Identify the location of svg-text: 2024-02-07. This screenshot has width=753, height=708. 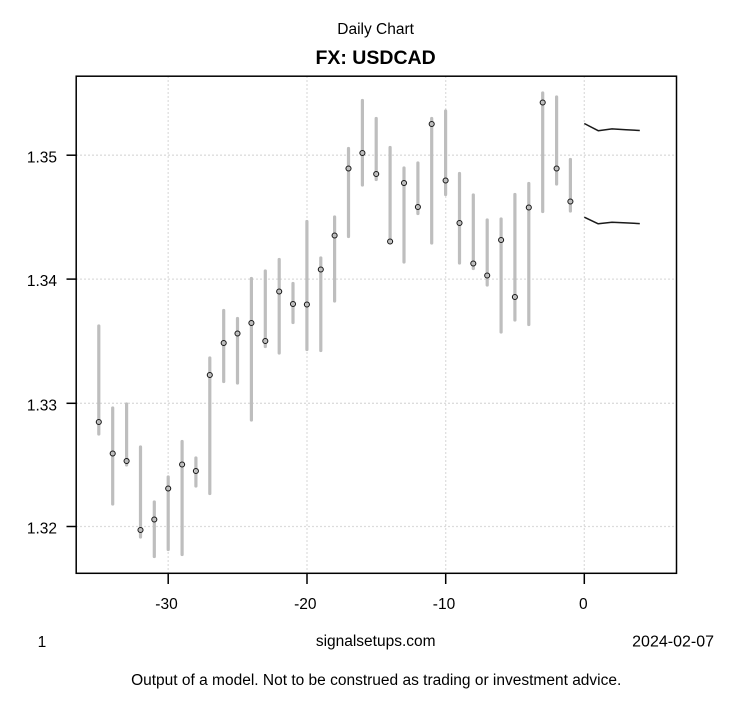
(673, 642).